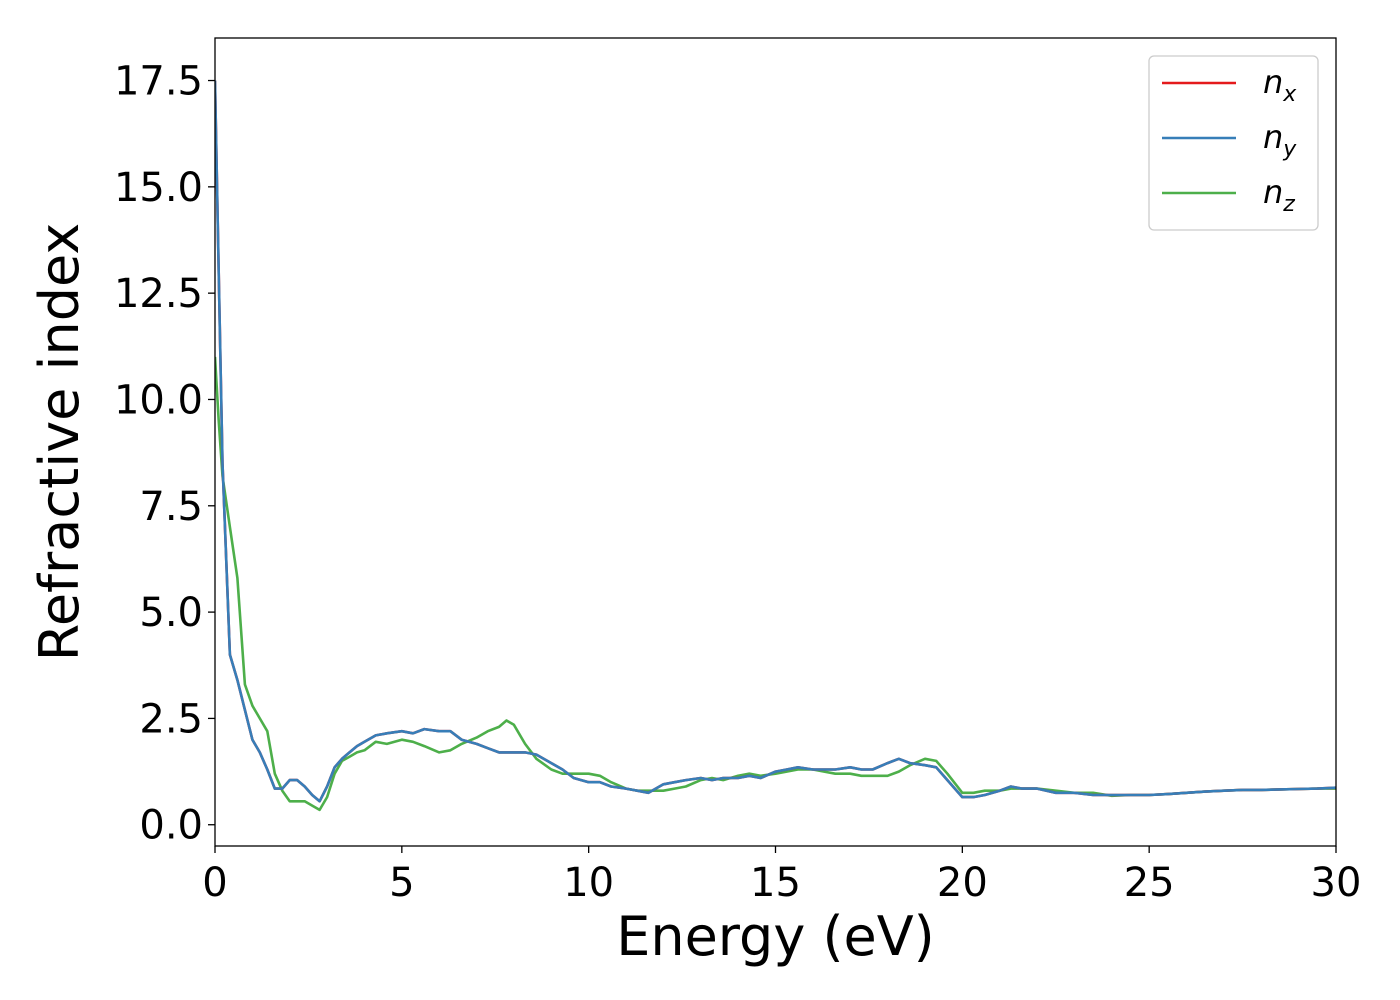  Describe the element at coordinates (171, 826) in the screenshot. I see `y-tick-label: 0.0` at that location.